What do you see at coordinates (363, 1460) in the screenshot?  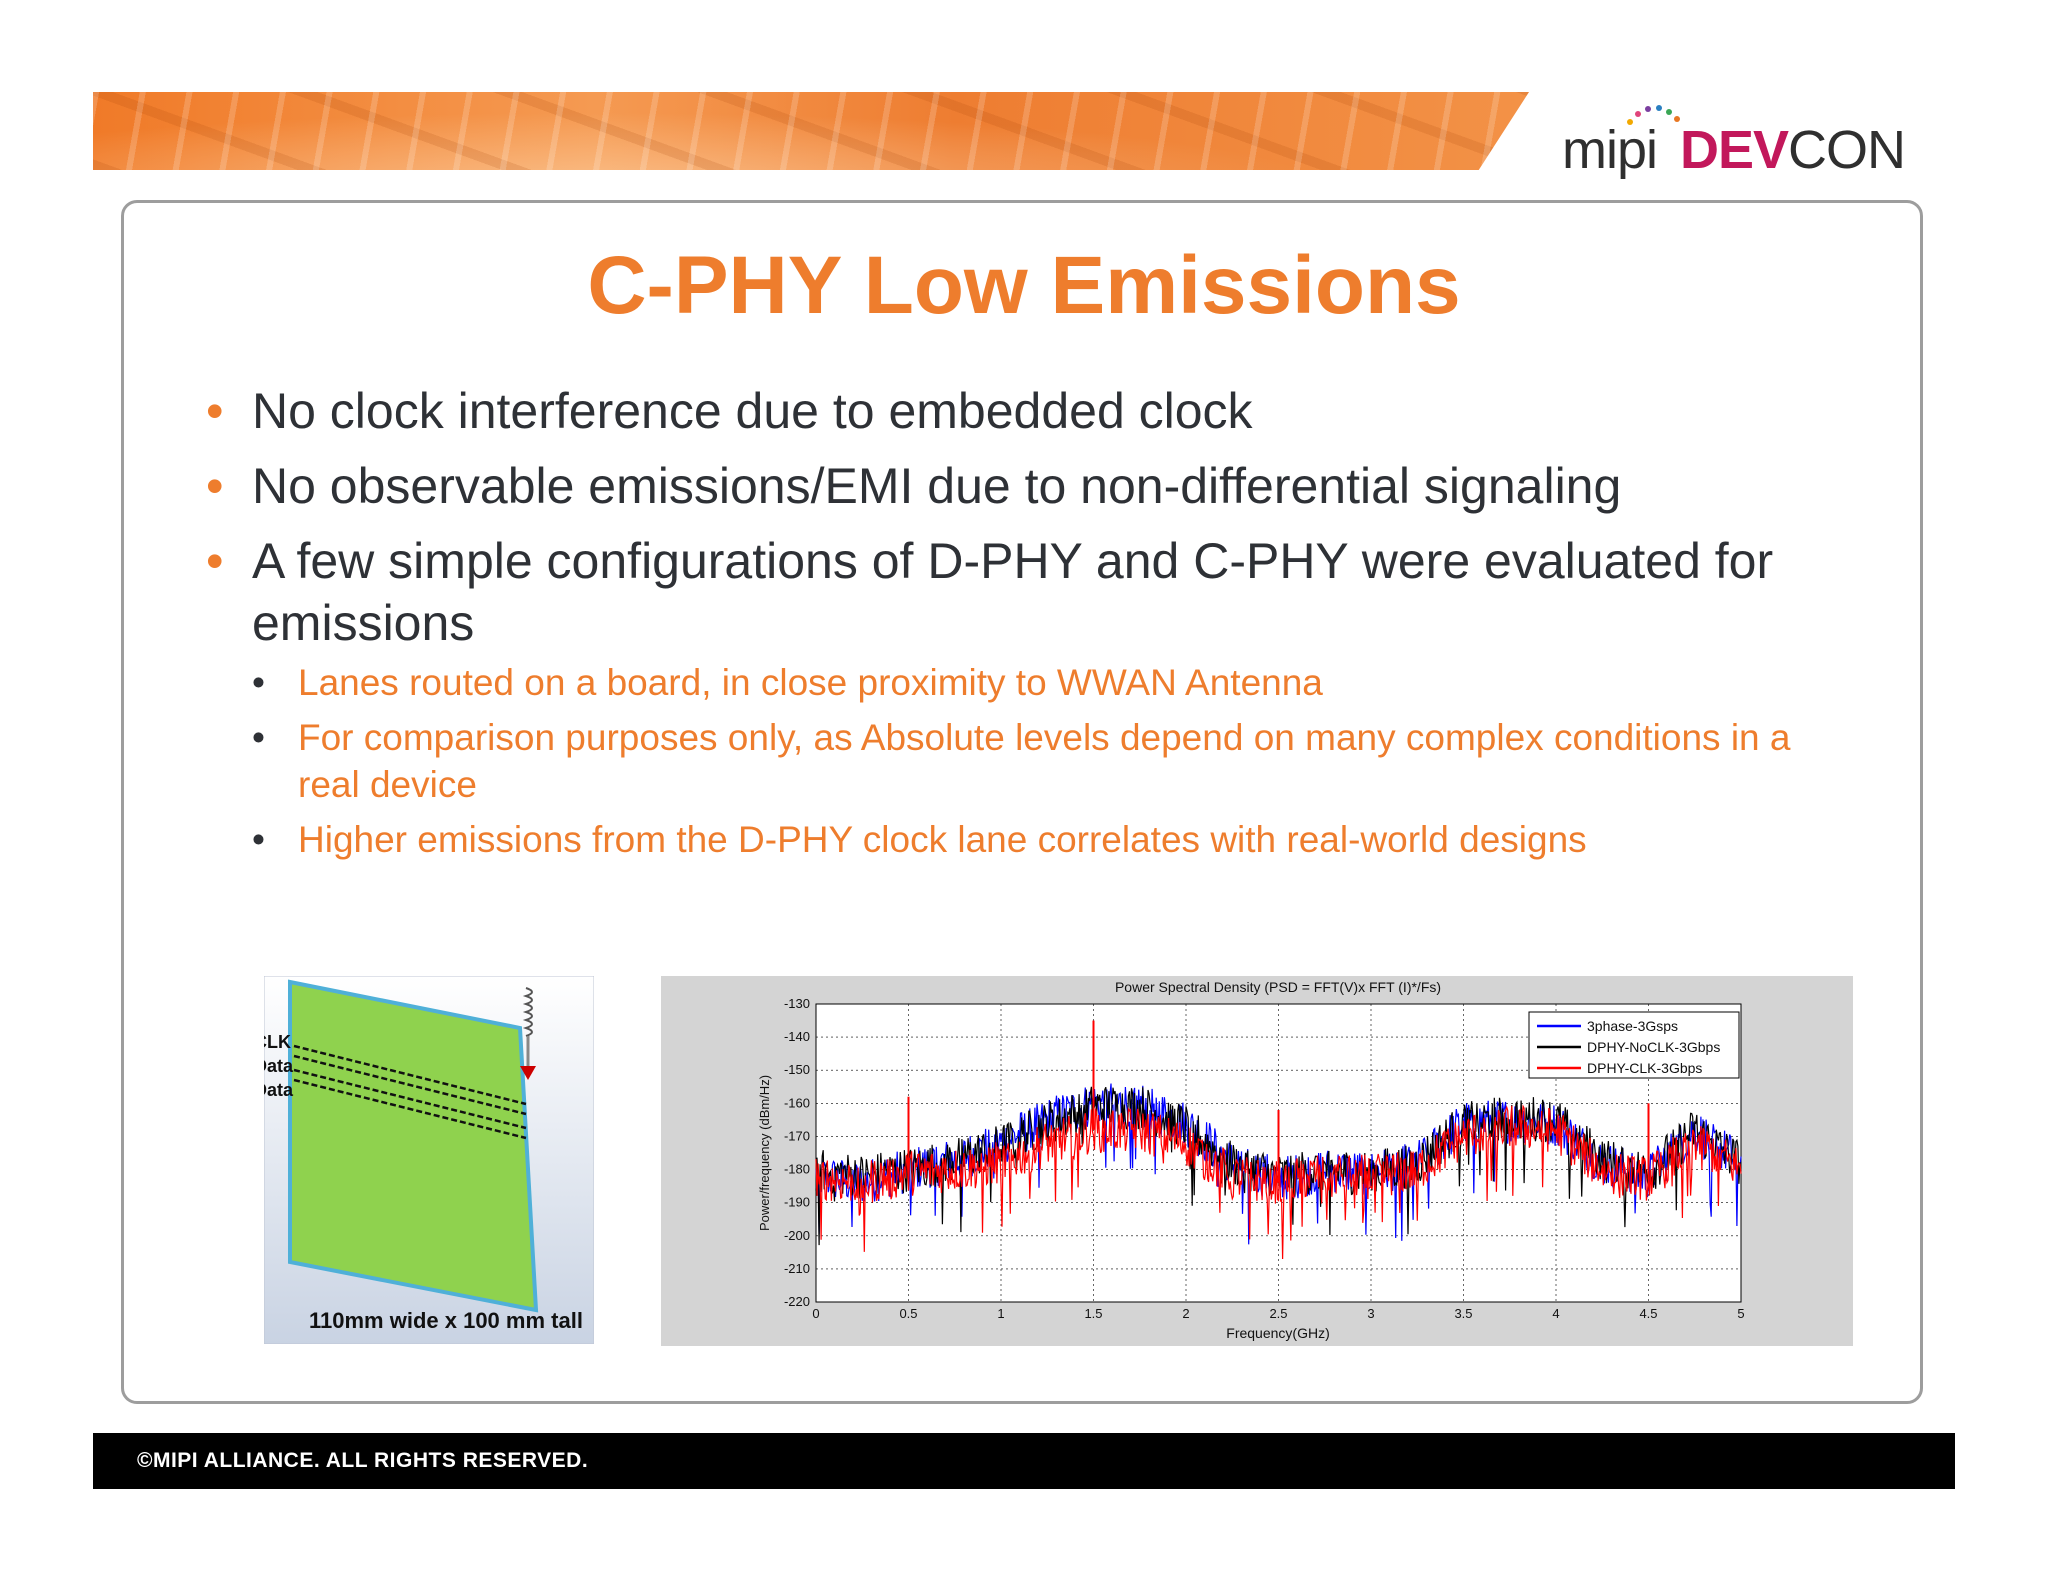 I see `copyright-text: ©MIPI ALLIANCE. ALL RIGHTS RESERVED.` at bounding box center [363, 1460].